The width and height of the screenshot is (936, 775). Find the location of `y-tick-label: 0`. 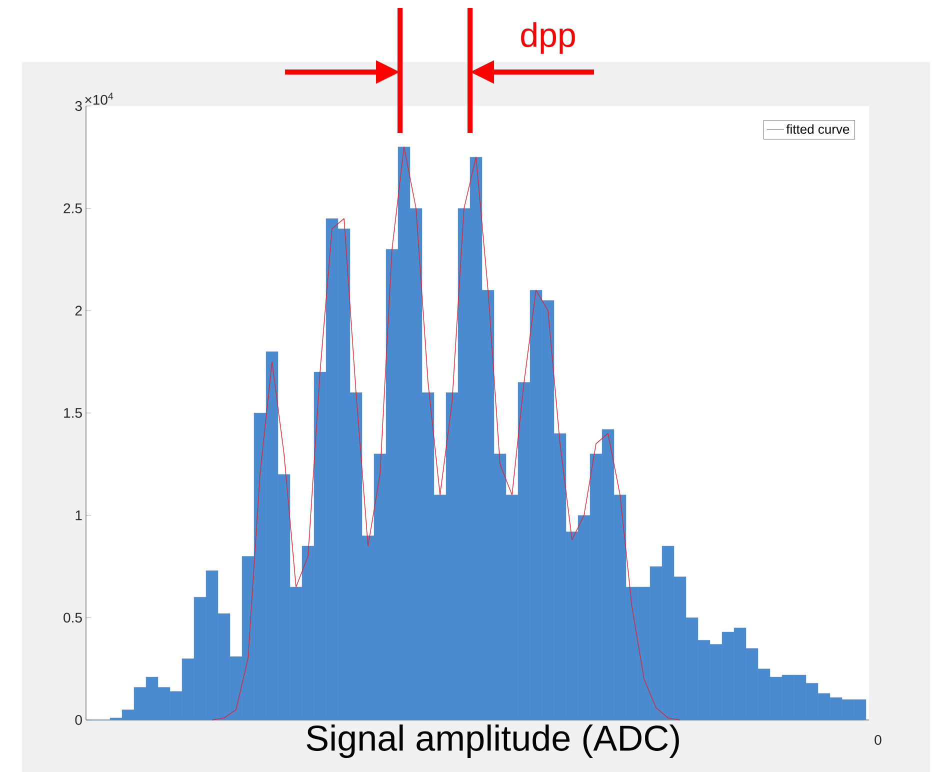

y-tick-label: 0 is located at coordinates (78, 720).